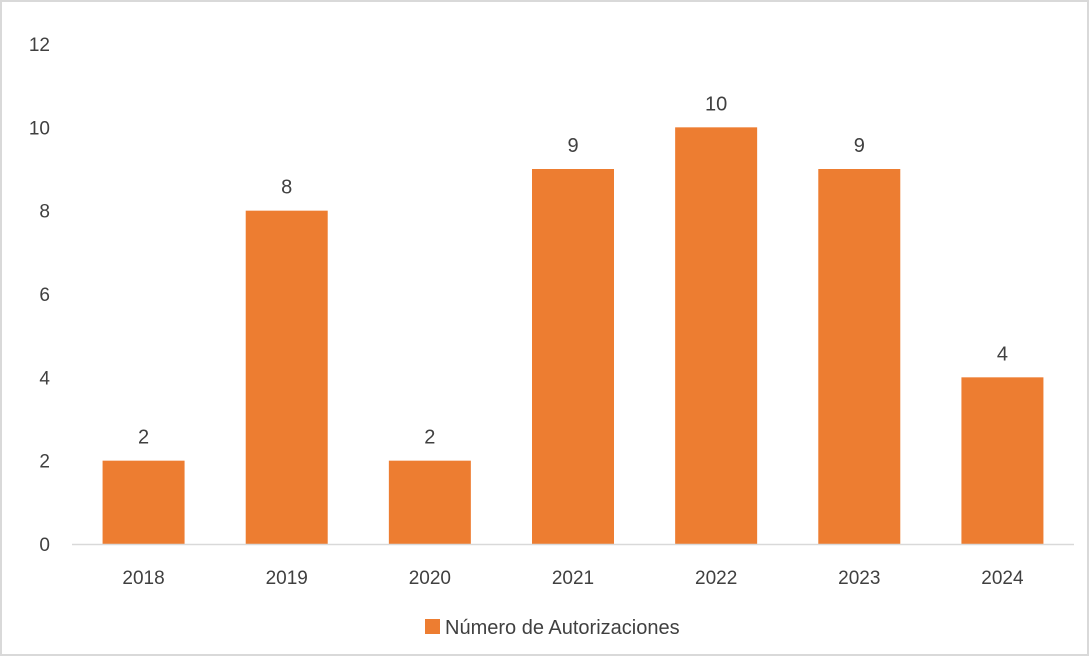 The width and height of the screenshot is (1091, 658). I want to click on x-tick-label-2023: 2023, so click(859, 578).